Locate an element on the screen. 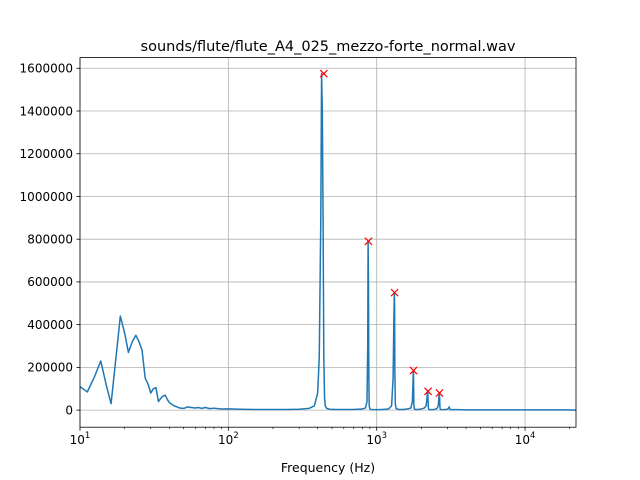  peak-markers is located at coordinates (381, 233).